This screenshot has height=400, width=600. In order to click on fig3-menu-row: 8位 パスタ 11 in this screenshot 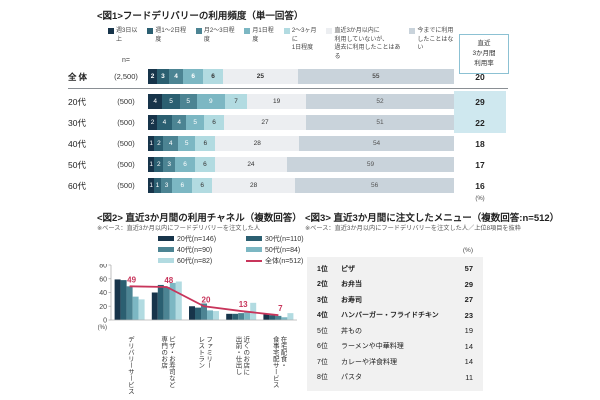, I will do `click(395, 378)`.